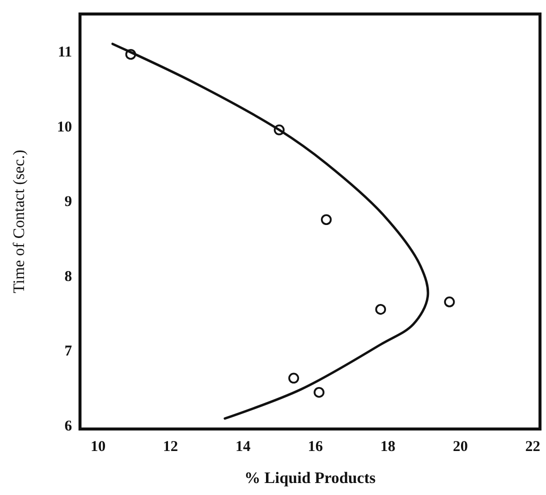  I want to click on y-tick-label: 8, so click(68, 276).